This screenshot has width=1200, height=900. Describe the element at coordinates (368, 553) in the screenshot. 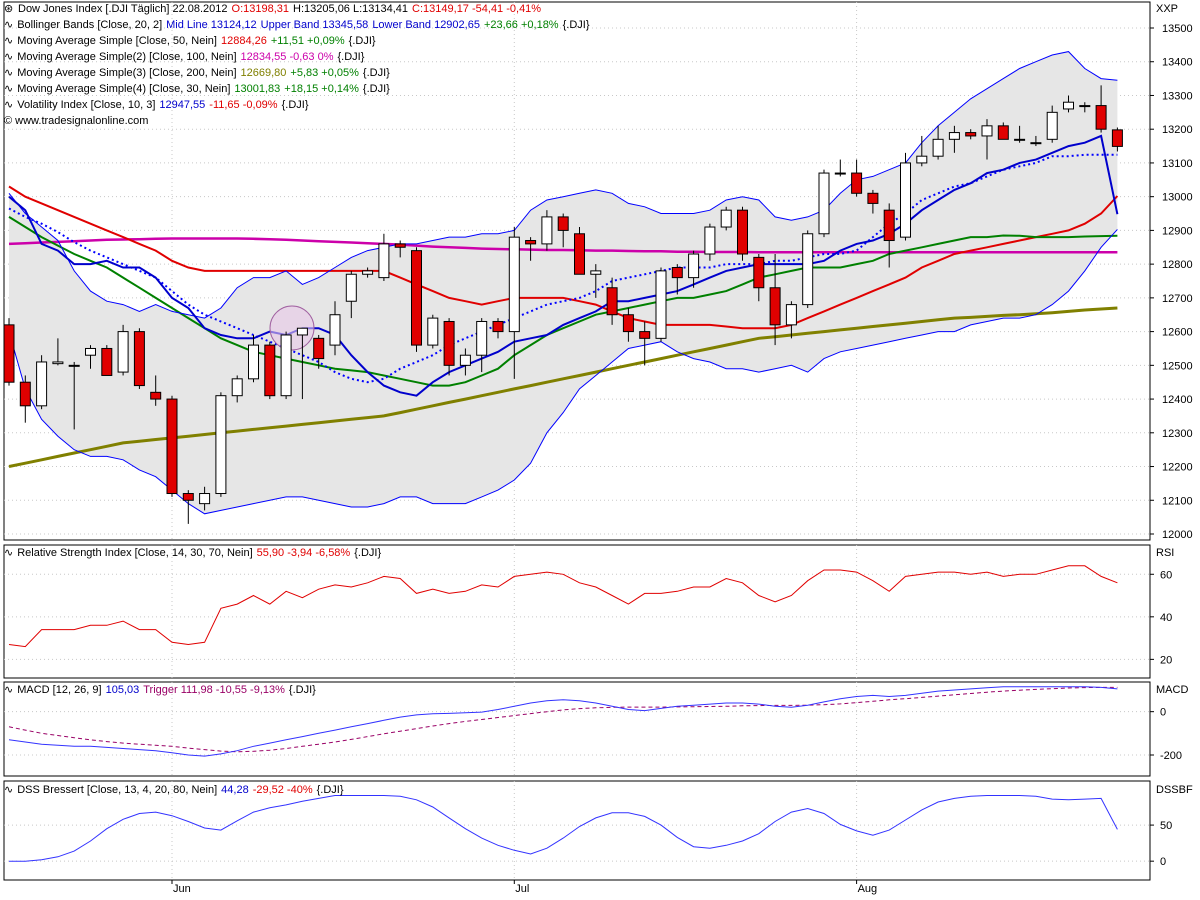

I see `rsi-sym: {.DJI}` at that location.